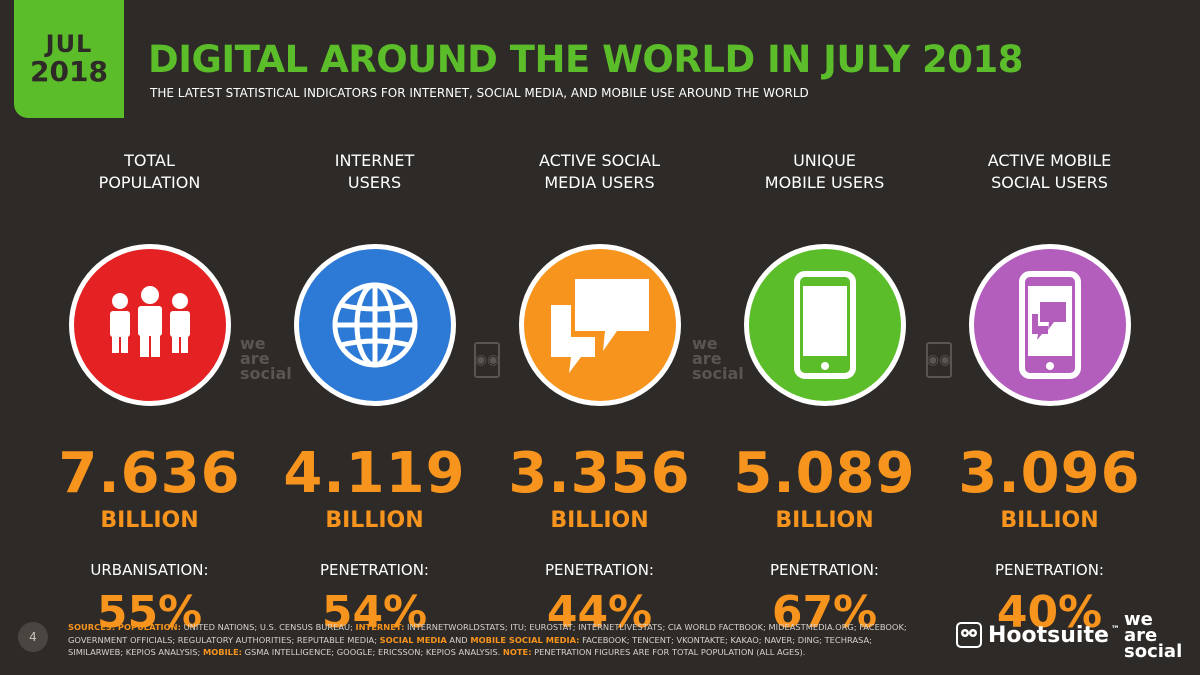  What do you see at coordinates (69, 43) in the screenshot?
I see `badge-month: JUL` at bounding box center [69, 43].